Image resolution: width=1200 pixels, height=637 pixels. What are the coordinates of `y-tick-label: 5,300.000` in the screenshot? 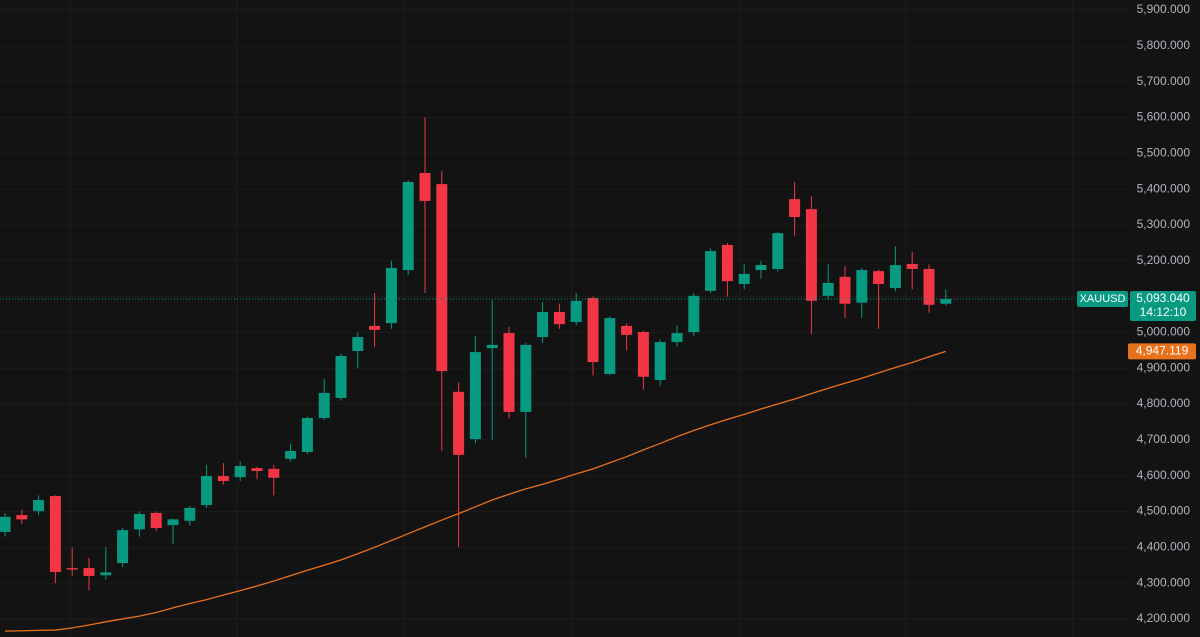 It's located at (1164, 224).